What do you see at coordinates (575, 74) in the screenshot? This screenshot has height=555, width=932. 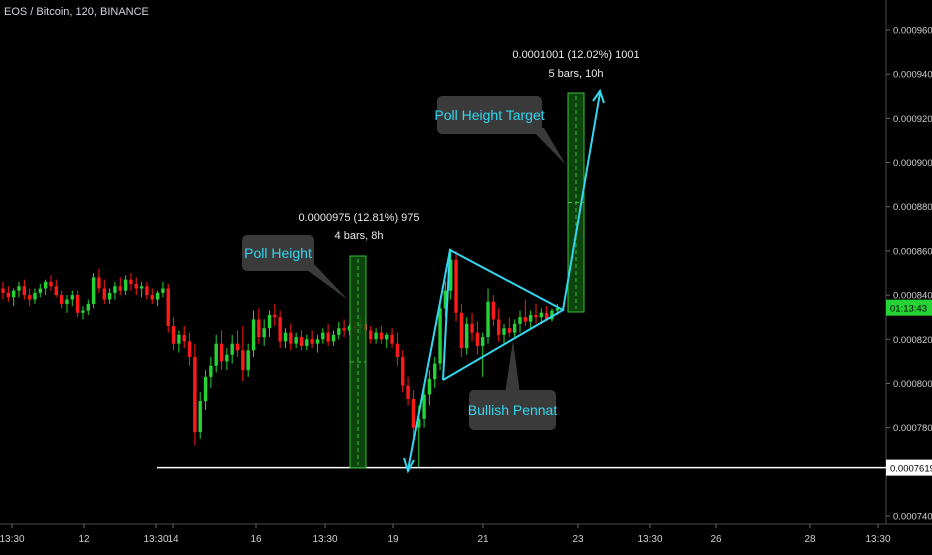 I see `measure-2-line2: 5 bars, 10h` at bounding box center [575, 74].